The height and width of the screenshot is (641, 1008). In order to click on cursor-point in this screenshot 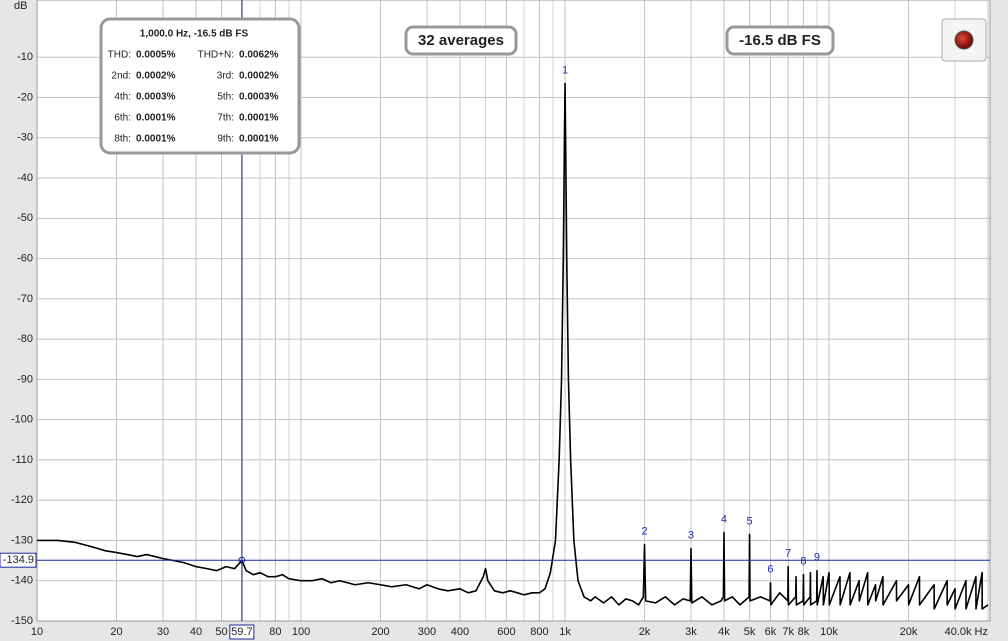, I will do `click(242, 560)`.